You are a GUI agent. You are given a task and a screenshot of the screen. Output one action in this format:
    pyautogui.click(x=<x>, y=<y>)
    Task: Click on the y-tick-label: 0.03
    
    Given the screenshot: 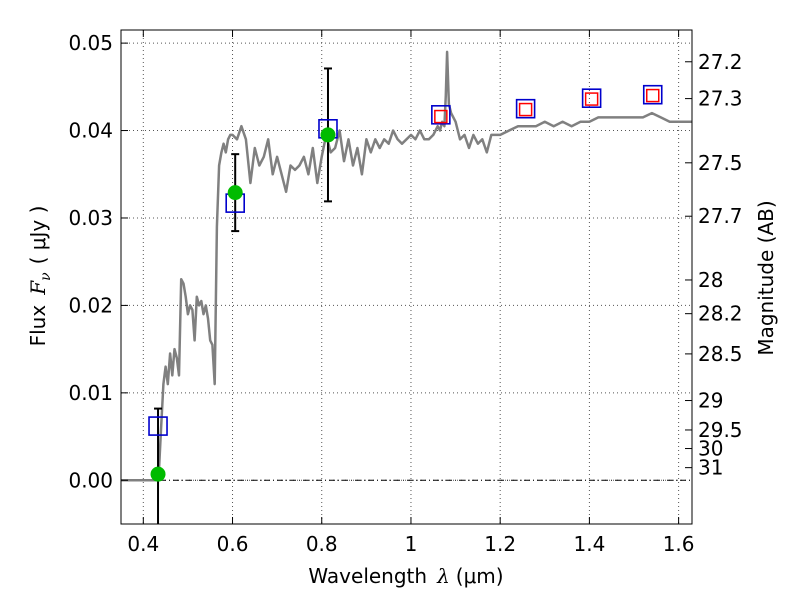 What is the action you would take?
    pyautogui.click(x=90, y=218)
    